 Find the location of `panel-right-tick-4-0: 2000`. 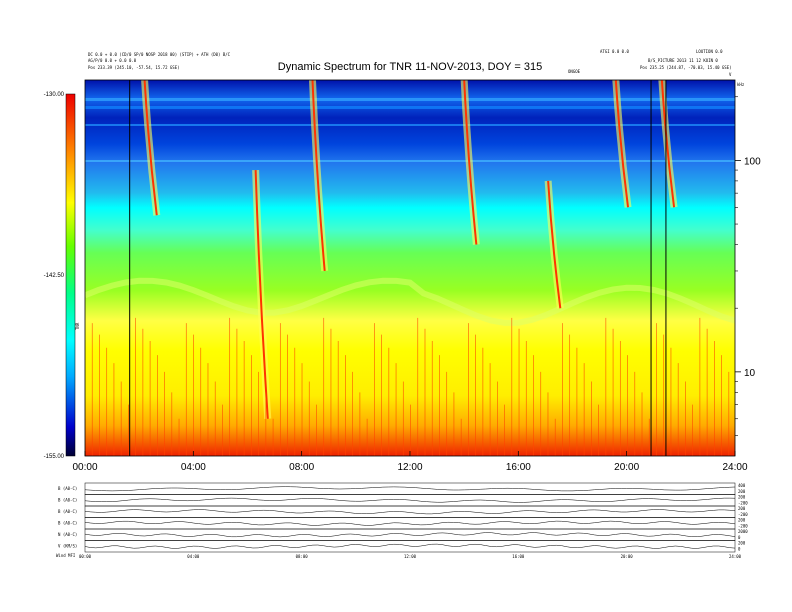

panel-right-tick-4-0: 2000 is located at coordinates (743, 531).